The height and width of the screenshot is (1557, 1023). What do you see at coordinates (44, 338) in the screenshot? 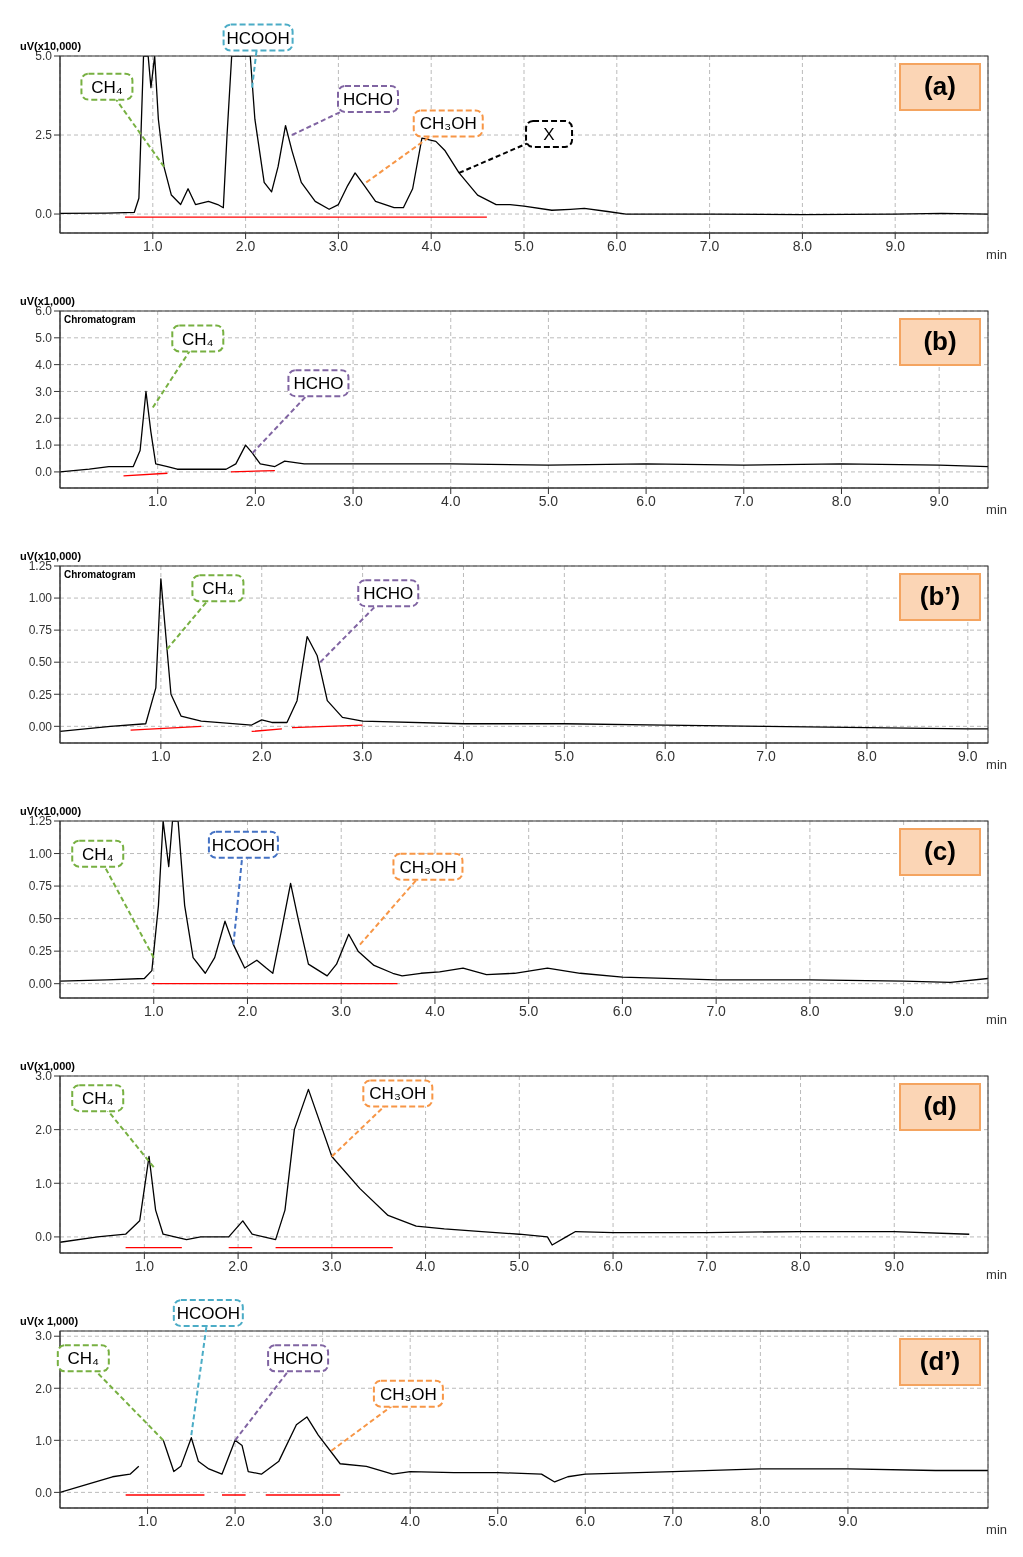
I see `y-tick-label: 5.0` at bounding box center [44, 338].